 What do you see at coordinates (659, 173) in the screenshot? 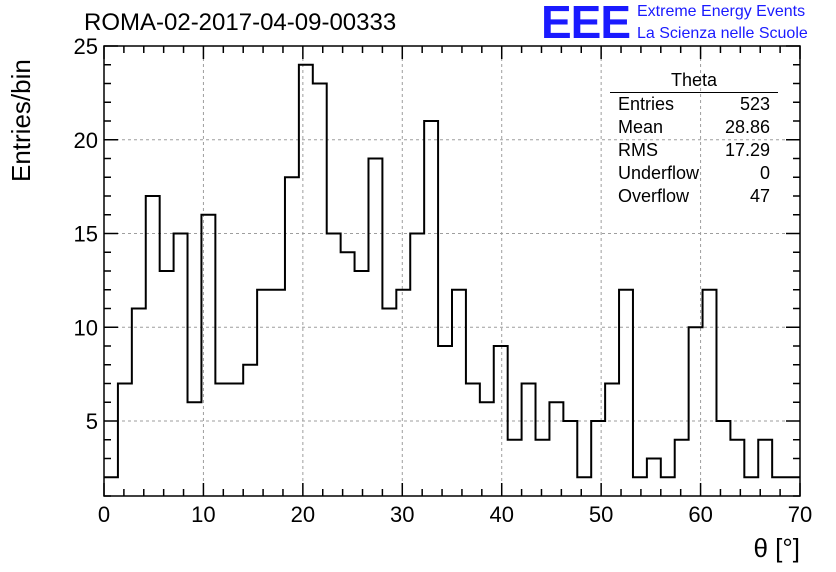
I see `stats-label: Underflow` at bounding box center [659, 173].